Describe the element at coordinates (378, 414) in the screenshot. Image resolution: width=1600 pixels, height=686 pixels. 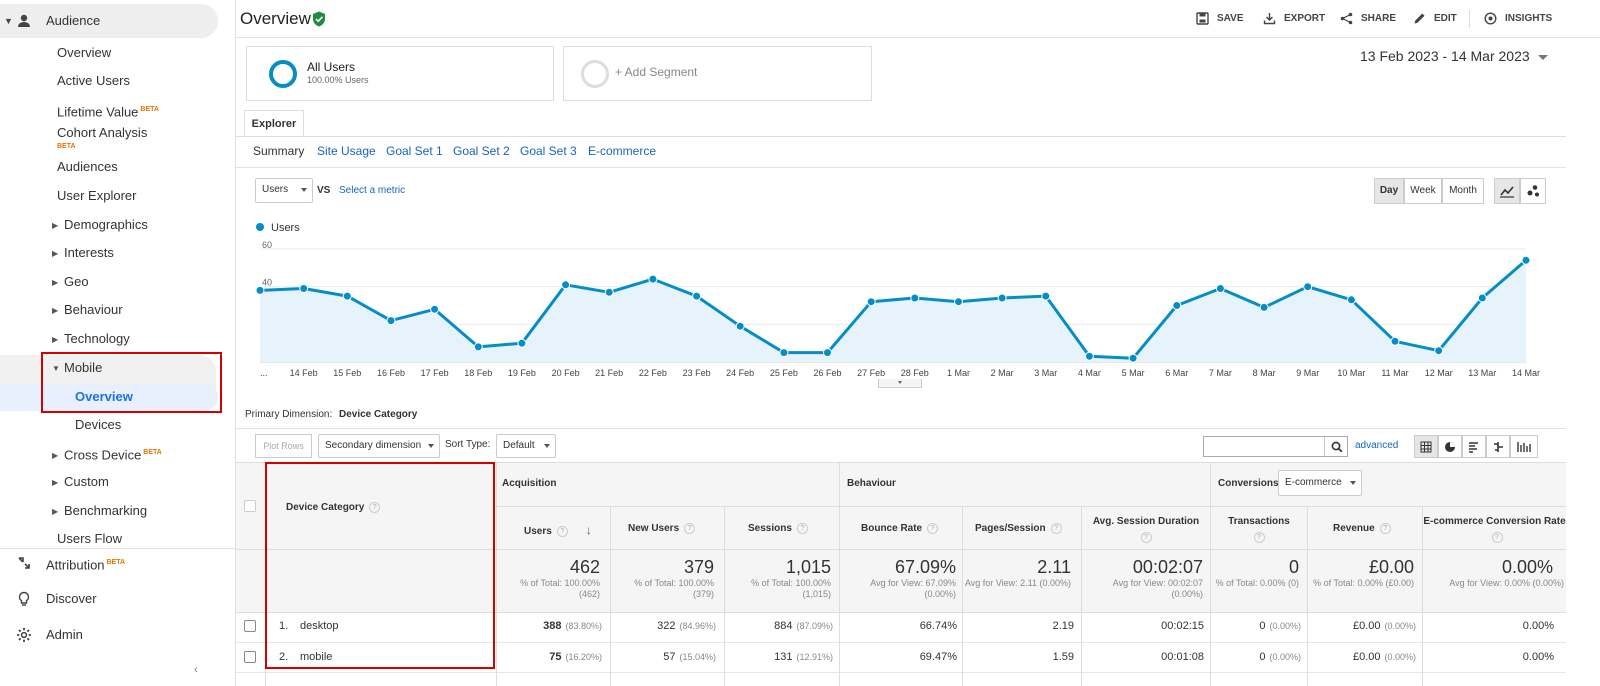
I see `primary-dimension-value: Device Category` at that location.